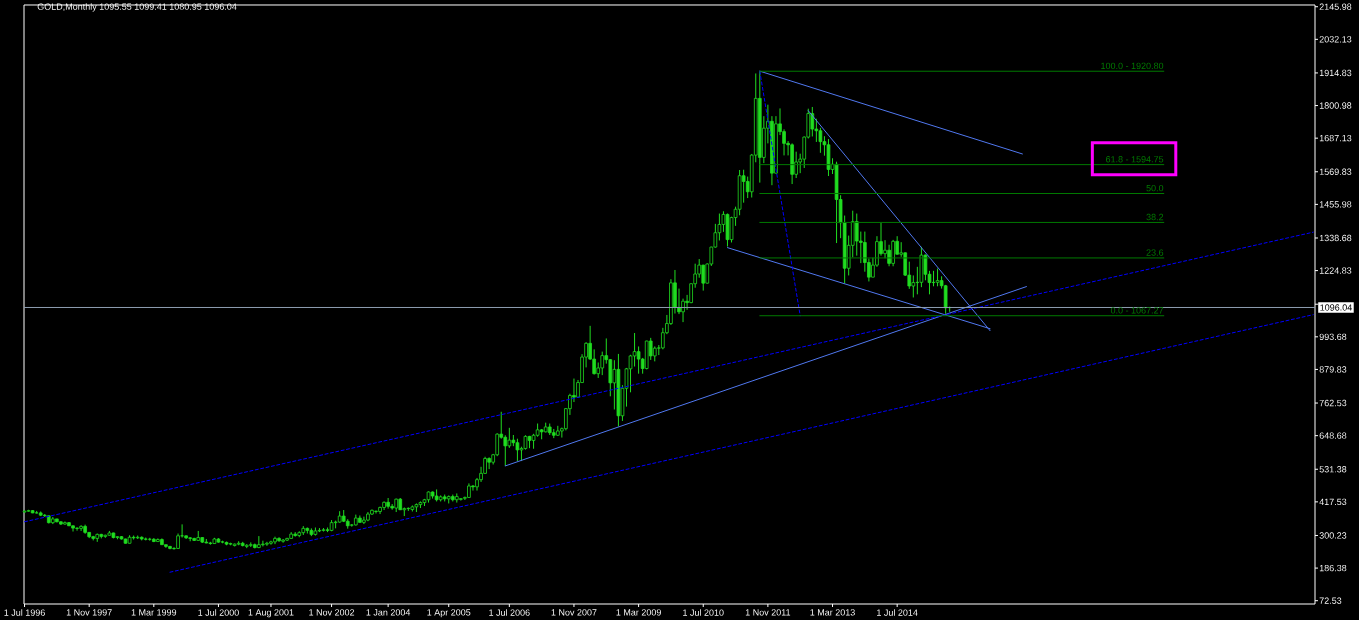 The width and height of the screenshot is (1359, 620). What do you see at coordinates (832, 612) in the screenshot?
I see `x-tick-label: 1 Mar 2013` at bounding box center [832, 612].